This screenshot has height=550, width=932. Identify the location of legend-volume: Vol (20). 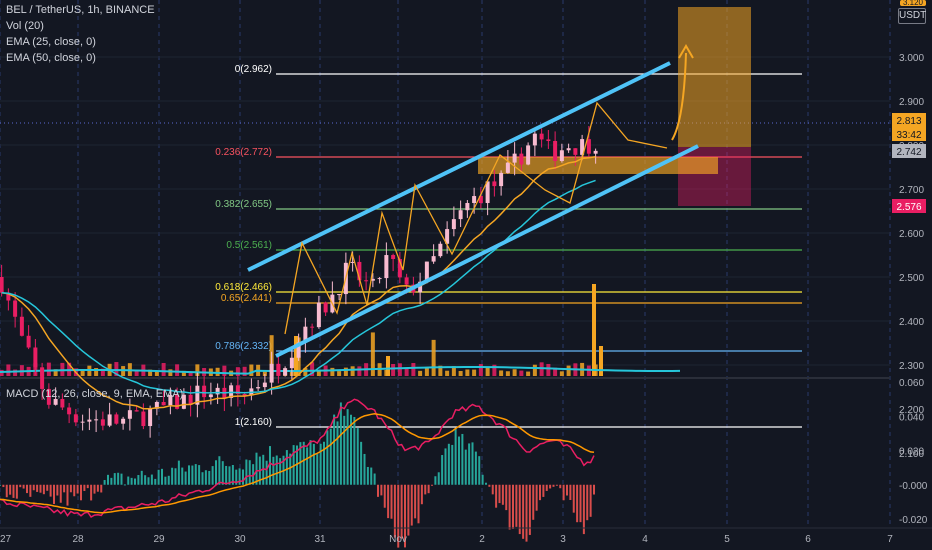
(25, 26).